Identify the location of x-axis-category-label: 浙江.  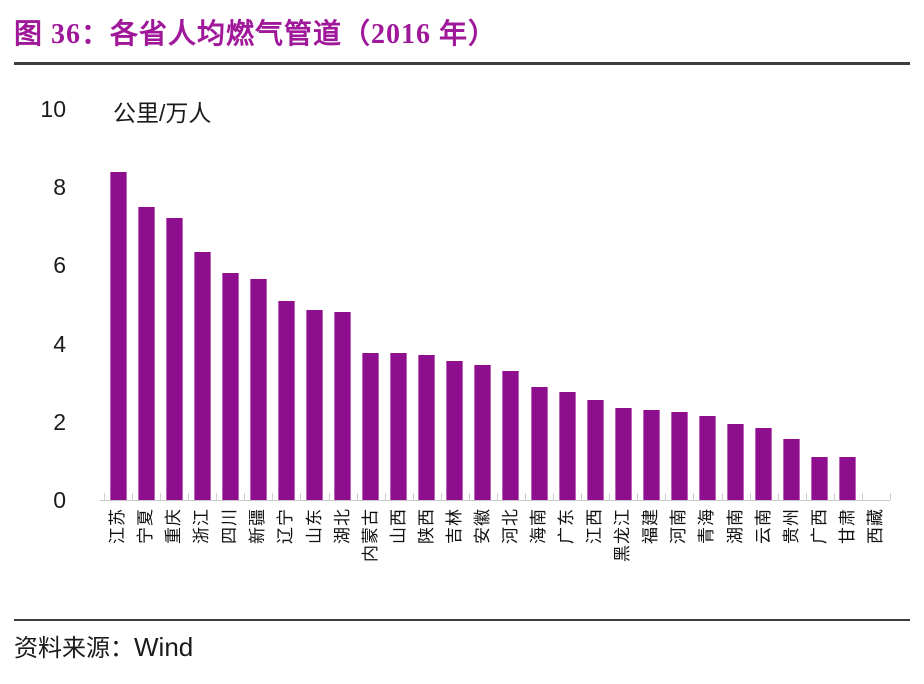
(202, 526).